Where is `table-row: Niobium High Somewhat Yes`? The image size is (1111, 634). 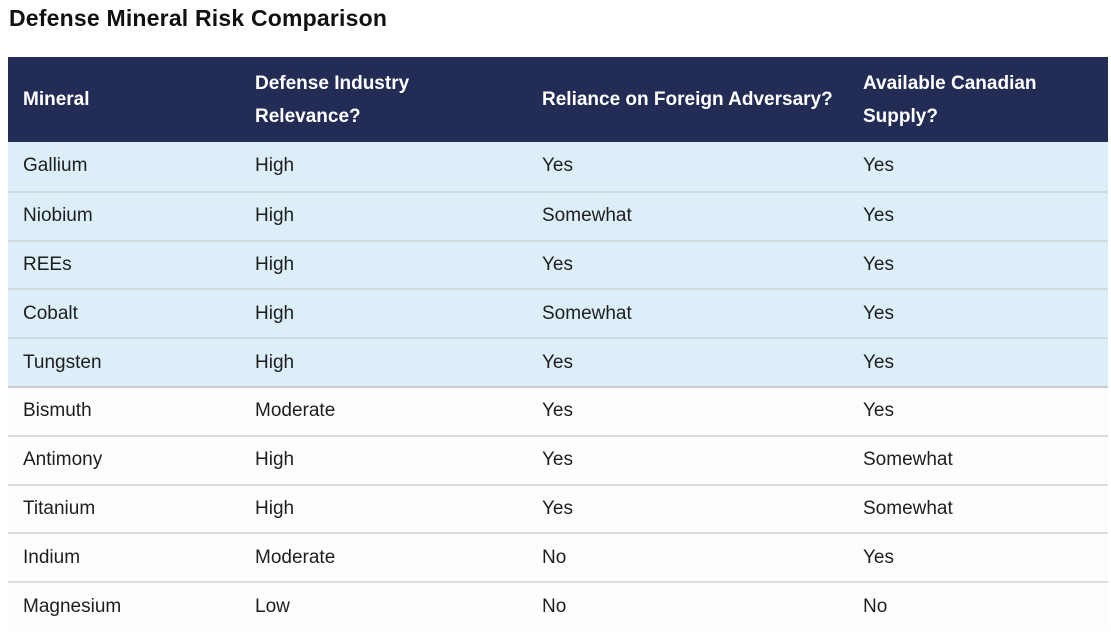
table-row: Niobium High Somewhat Yes is located at coordinates (558, 215).